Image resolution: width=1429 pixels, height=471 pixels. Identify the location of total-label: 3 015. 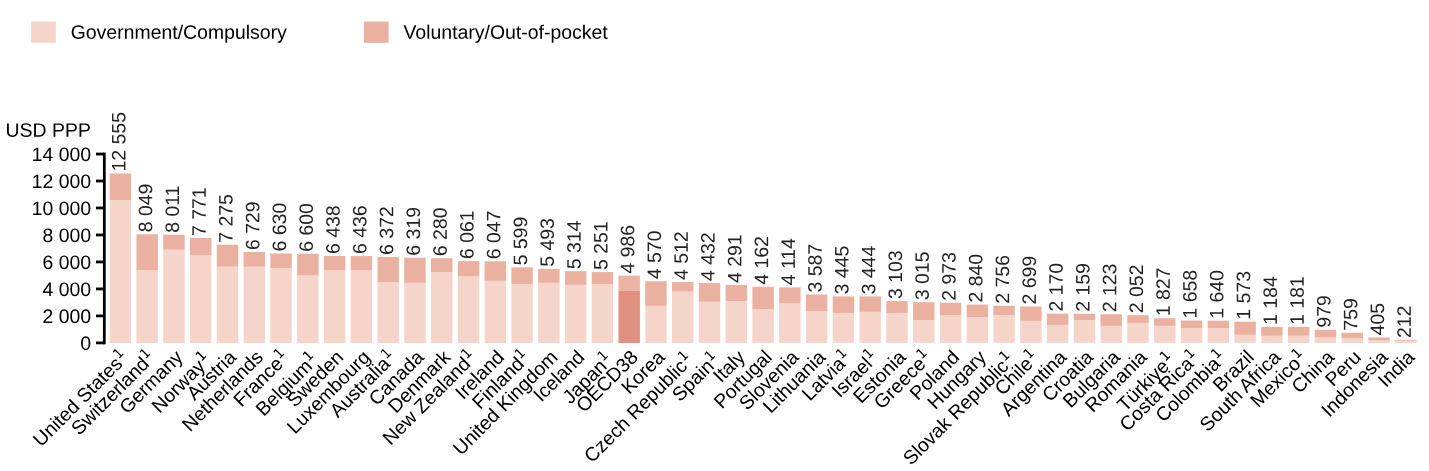
(922, 276).